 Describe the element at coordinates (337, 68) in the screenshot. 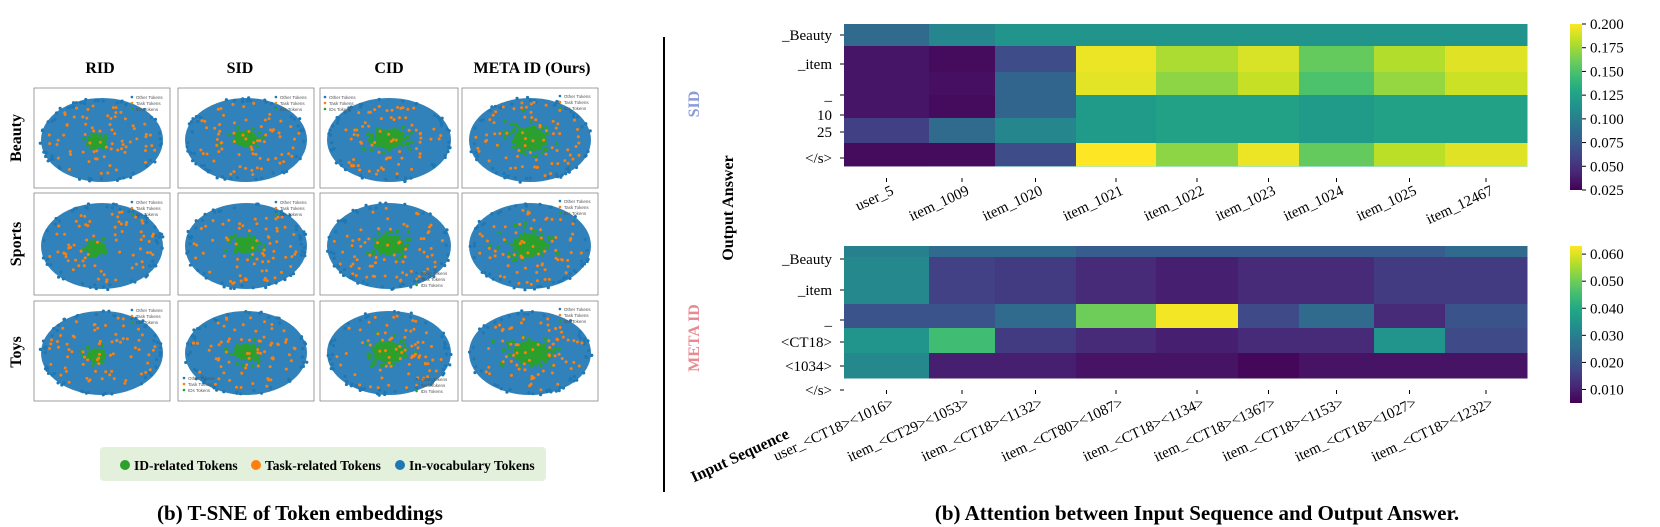

I see `tsne-column-titles: RID SID CID META ID (Ours)` at that location.